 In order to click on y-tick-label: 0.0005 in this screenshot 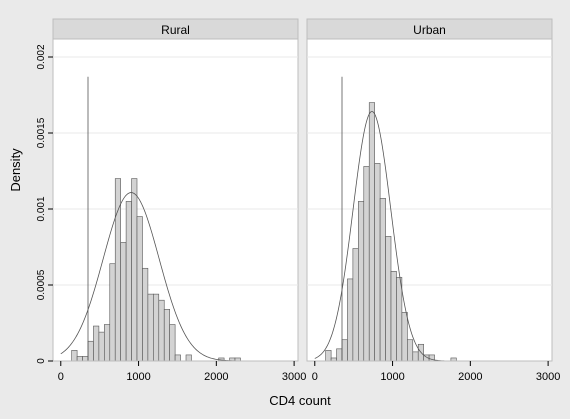, I will do `click(41, 284)`.